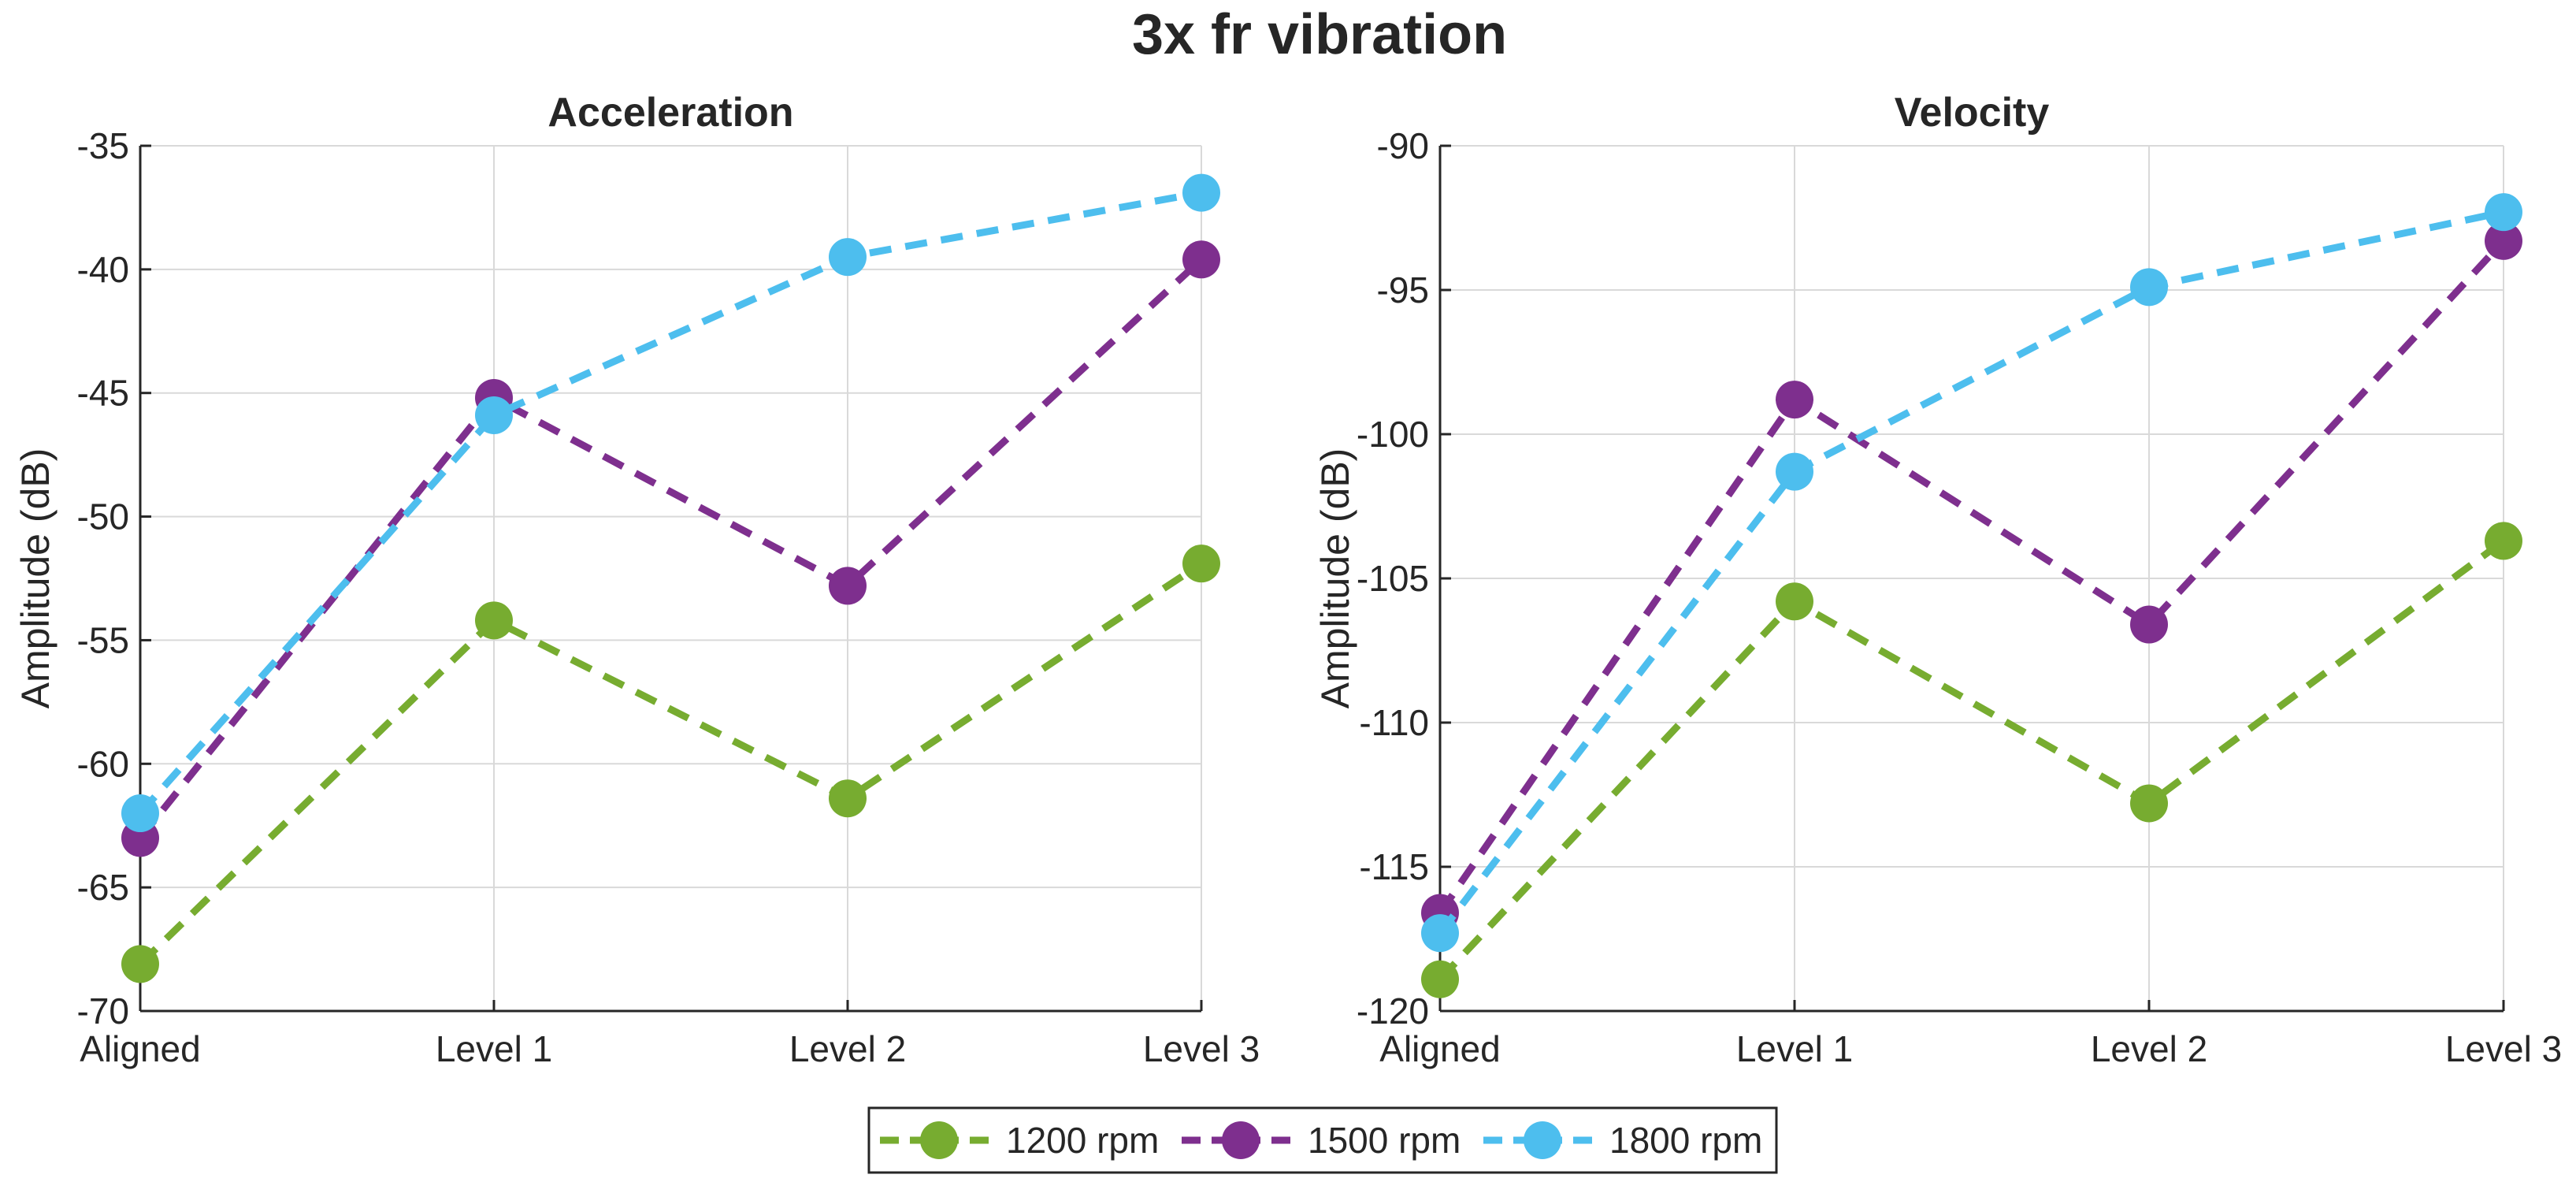  Describe the element at coordinates (1393, 1011) in the screenshot. I see `y-tick-label: -120` at that location.